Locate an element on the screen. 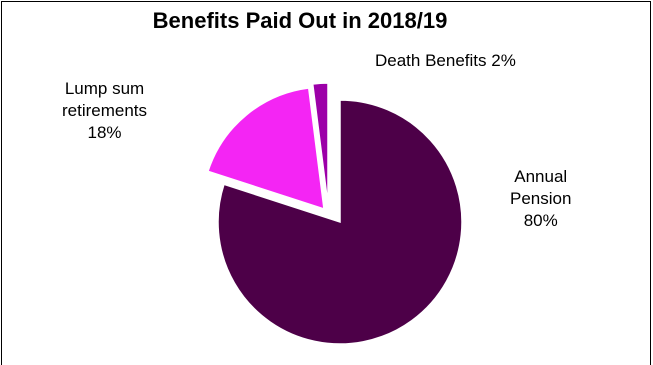  pie-slice-lump-sum-retirements is located at coordinates (266, 149).